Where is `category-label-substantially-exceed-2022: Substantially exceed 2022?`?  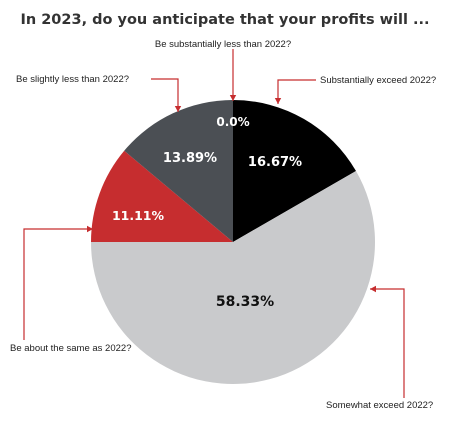 category-label-substantially-exceed-2022: Substantially exceed 2022? is located at coordinates (378, 80).